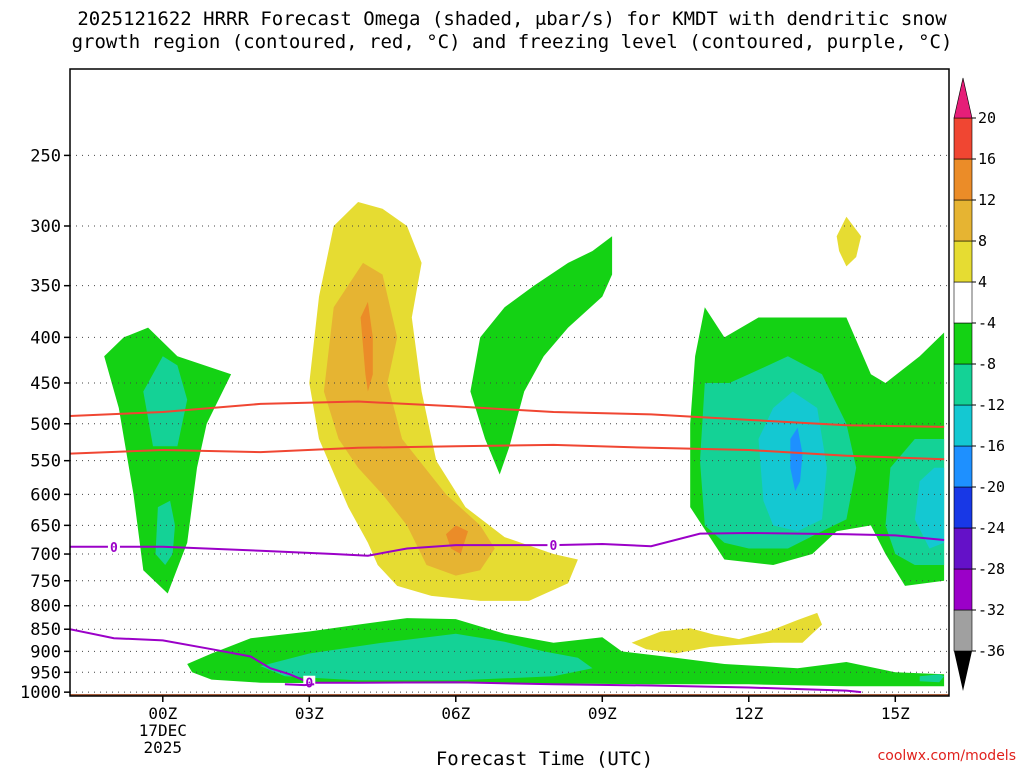 The height and width of the screenshot is (768, 1024). Describe the element at coordinates (987, 323) in the screenshot. I see `colorbar-label-8: -4` at that location.